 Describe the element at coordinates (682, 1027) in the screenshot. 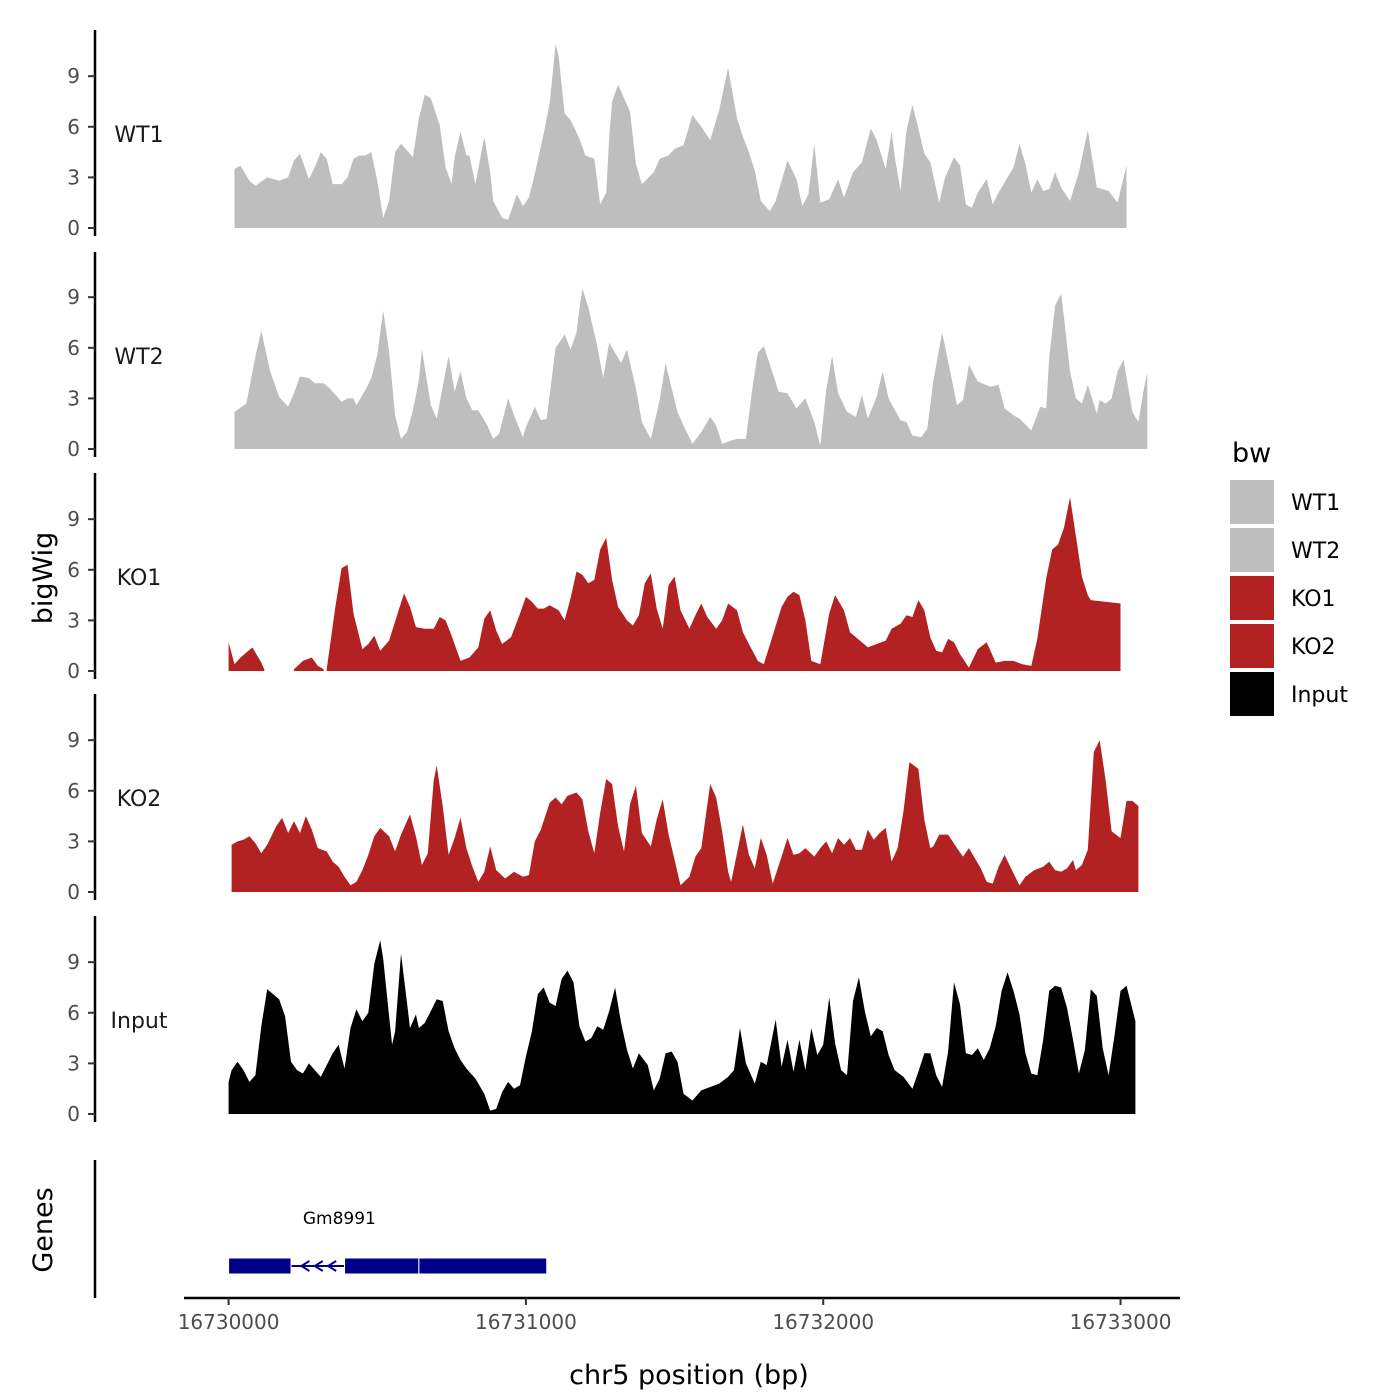

I see `area-input` at that location.